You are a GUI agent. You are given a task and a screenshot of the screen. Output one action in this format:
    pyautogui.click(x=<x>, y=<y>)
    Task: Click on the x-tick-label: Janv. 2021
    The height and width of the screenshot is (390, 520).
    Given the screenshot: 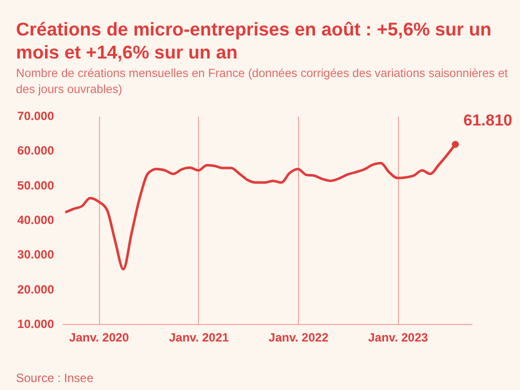 What is the action you would take?
    pyautogui.click(x=199, y=337)
    